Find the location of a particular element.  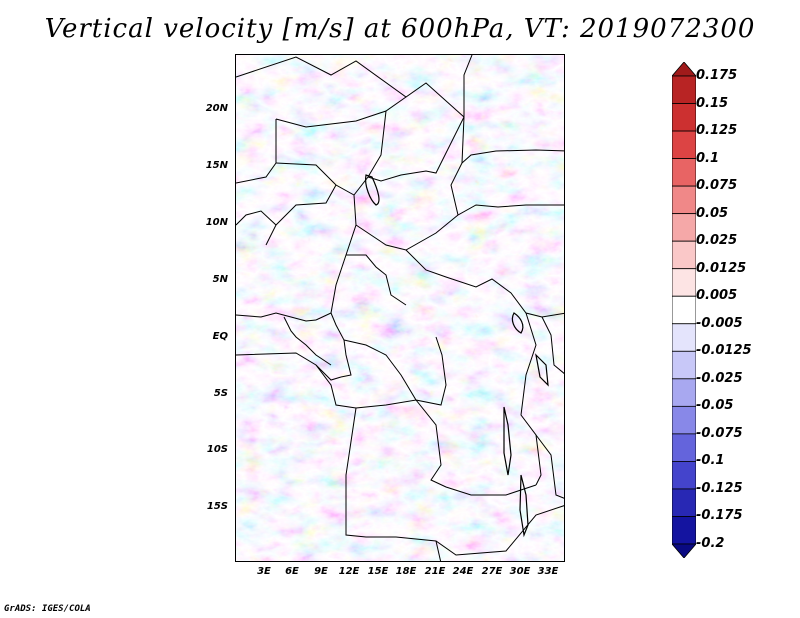

colorbar-tick-label: 0.05 is located at coordinates (712, 213).